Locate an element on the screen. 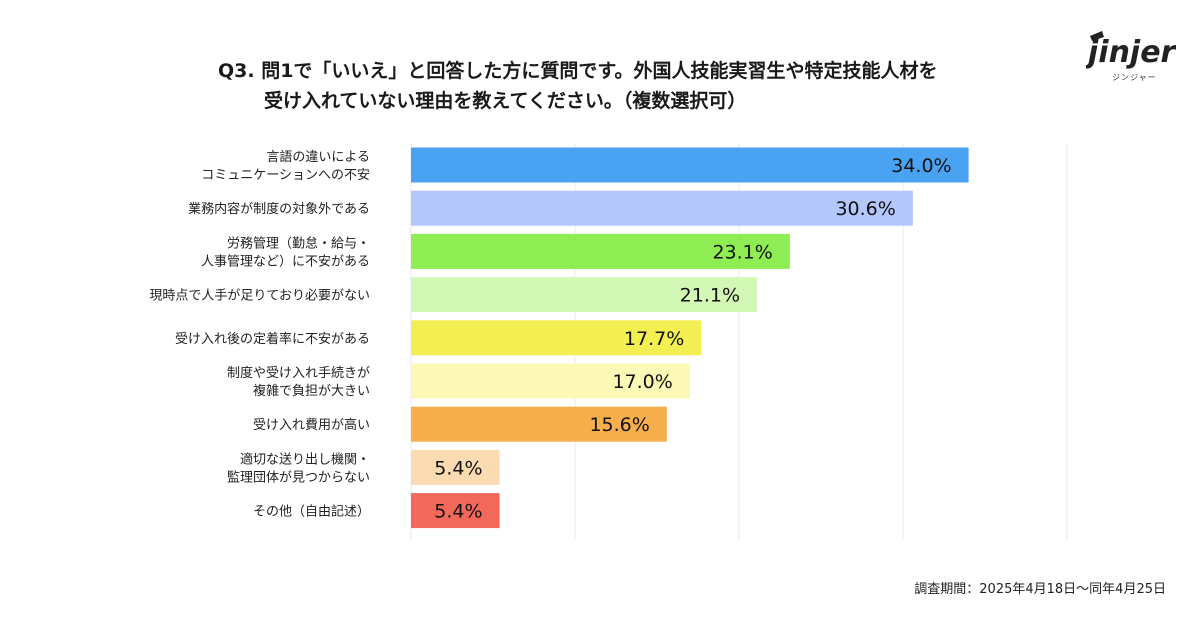  category-label: 適切な送り出し機関・監理団体が見つからない is located at coordinates (298, 468).